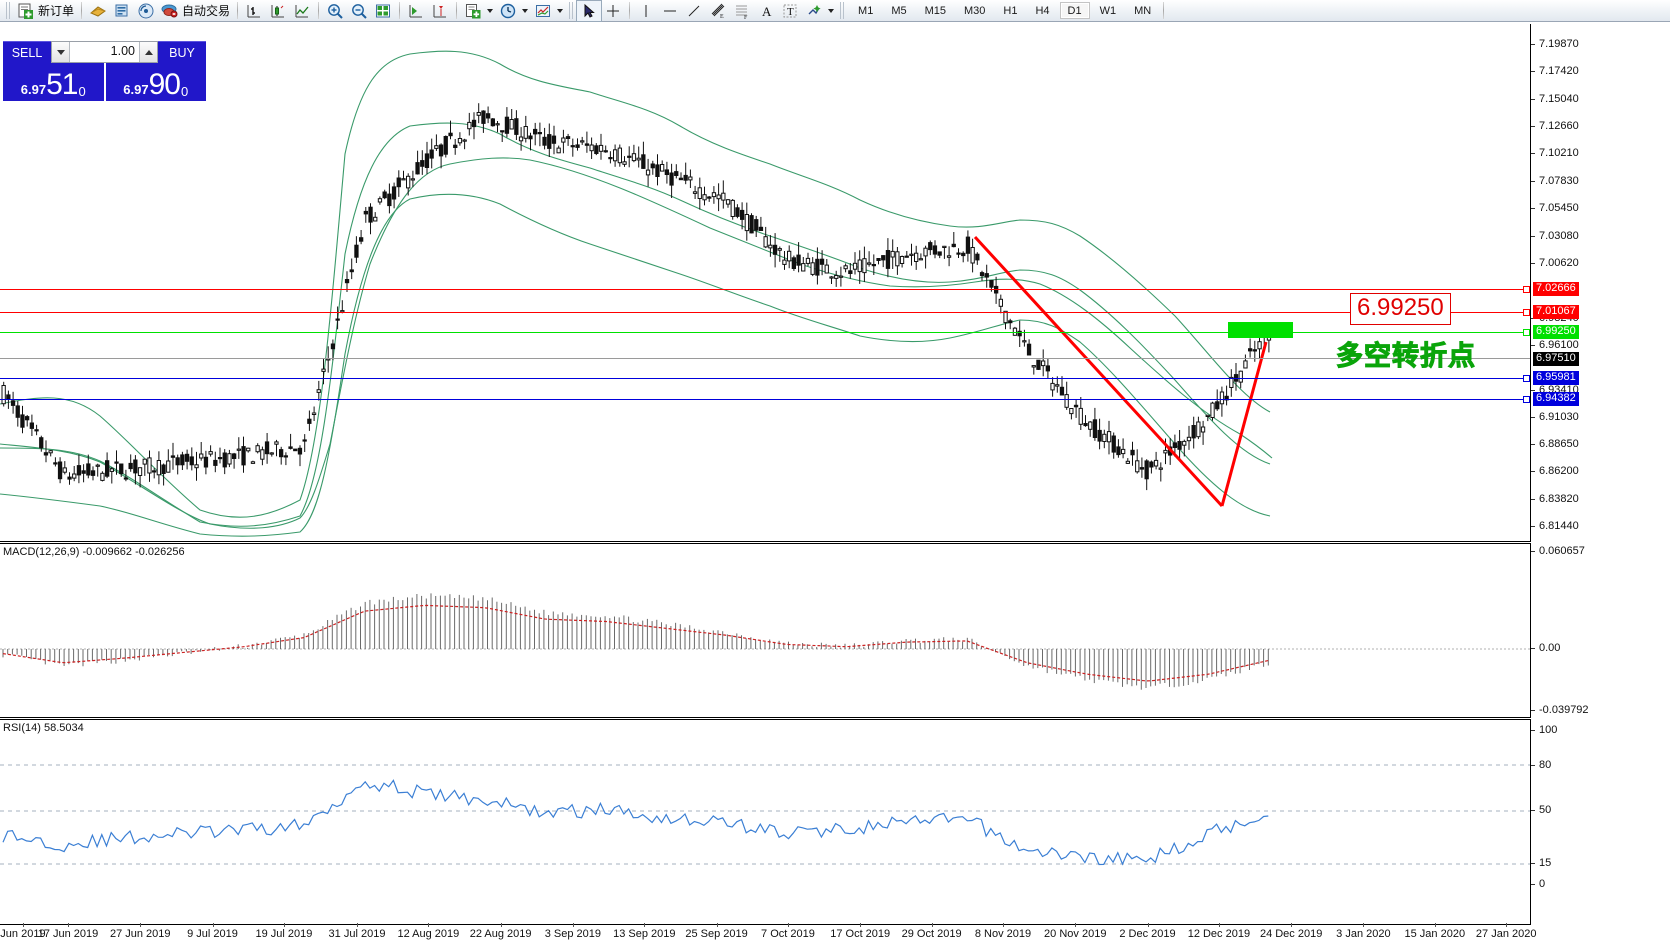 The image size is (1670, 944). Describe the element at coordinates (1143, 11) in the screenshot. I see `timeframe-button-MN: MN` at that location.